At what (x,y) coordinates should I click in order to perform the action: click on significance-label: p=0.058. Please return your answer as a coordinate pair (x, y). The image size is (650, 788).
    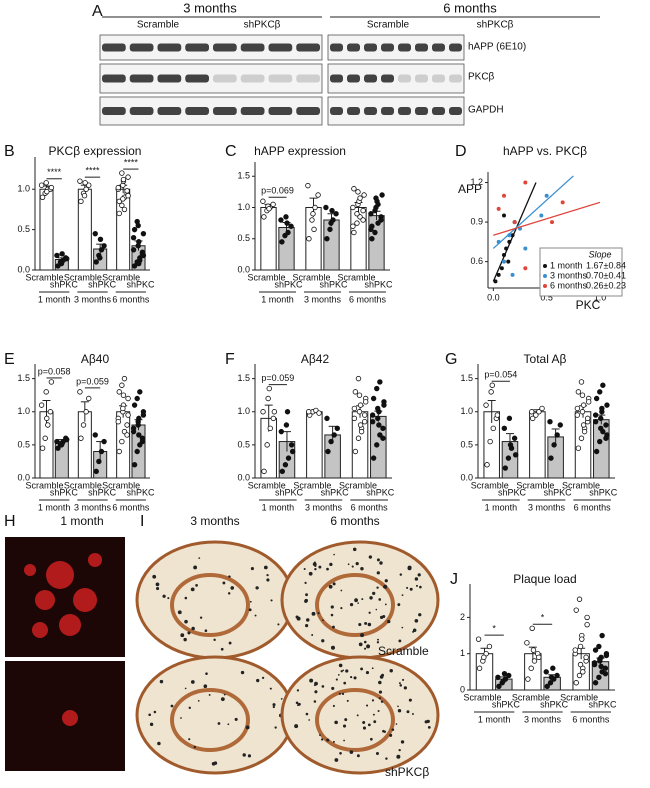
    Looking at the image, I should click on (54, 371).